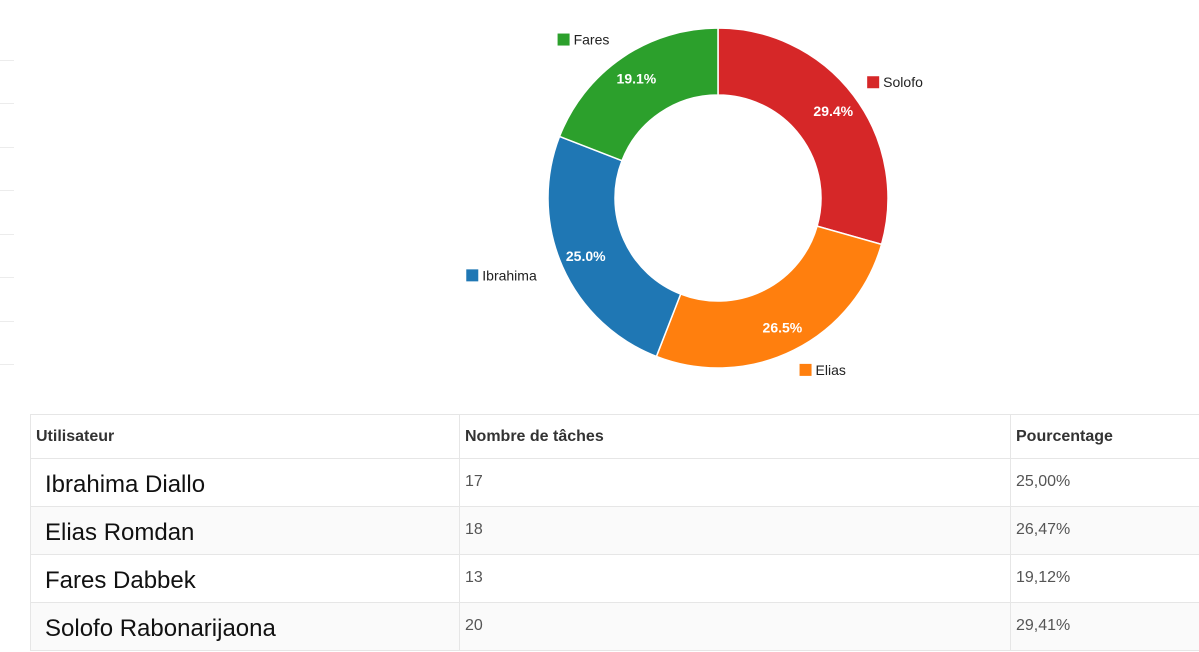 This screenshot has height=652, width=1199. I want to click on legend-label-elias: Elias, so click(831, 370).